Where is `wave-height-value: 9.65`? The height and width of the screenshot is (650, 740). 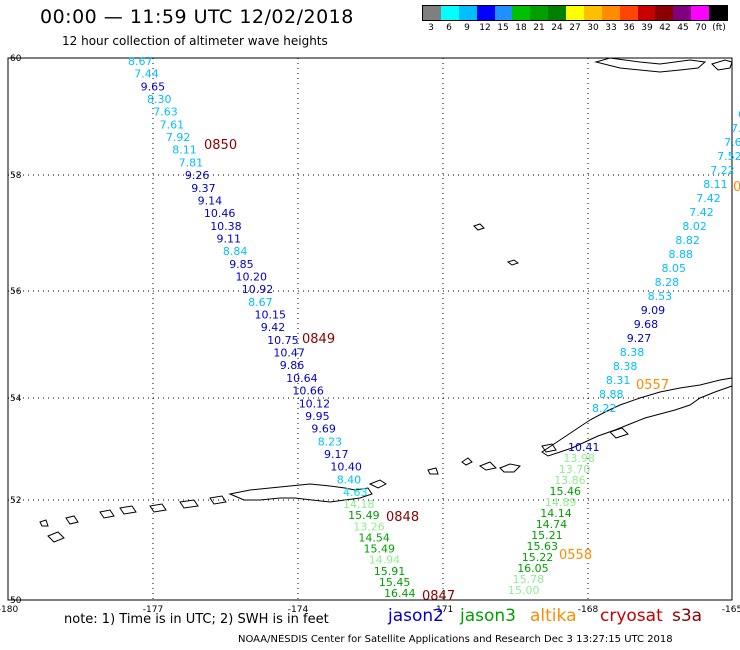 wave-height-value: 9.65 is located at coordinates (153, 86).